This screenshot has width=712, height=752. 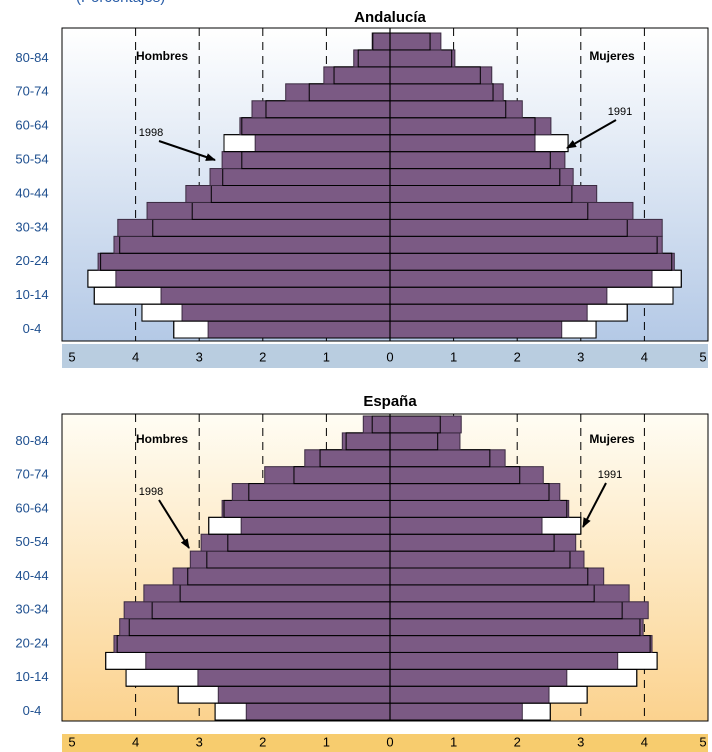 I want to click on y-tick-label: 70-74, so click(x=31, y=91).